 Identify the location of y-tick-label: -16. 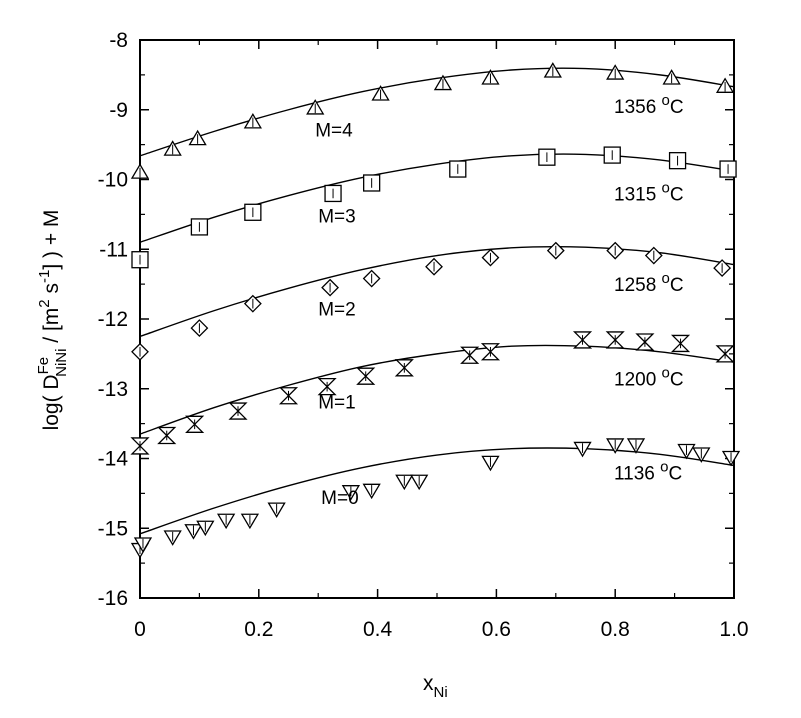
(113, 598).